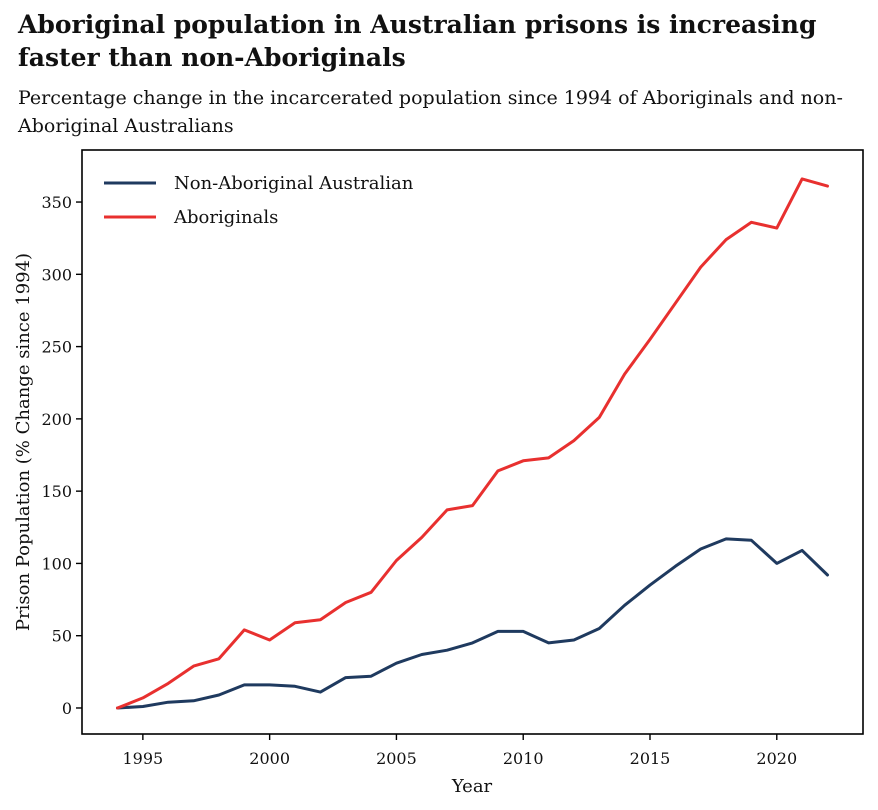 This screenshot has height=810, width=878. What do you see at coordinates (294, 183) in the screenshot?
I see `legend-label: Non-Aboriginal Australian` at bounding box center [294, 183].